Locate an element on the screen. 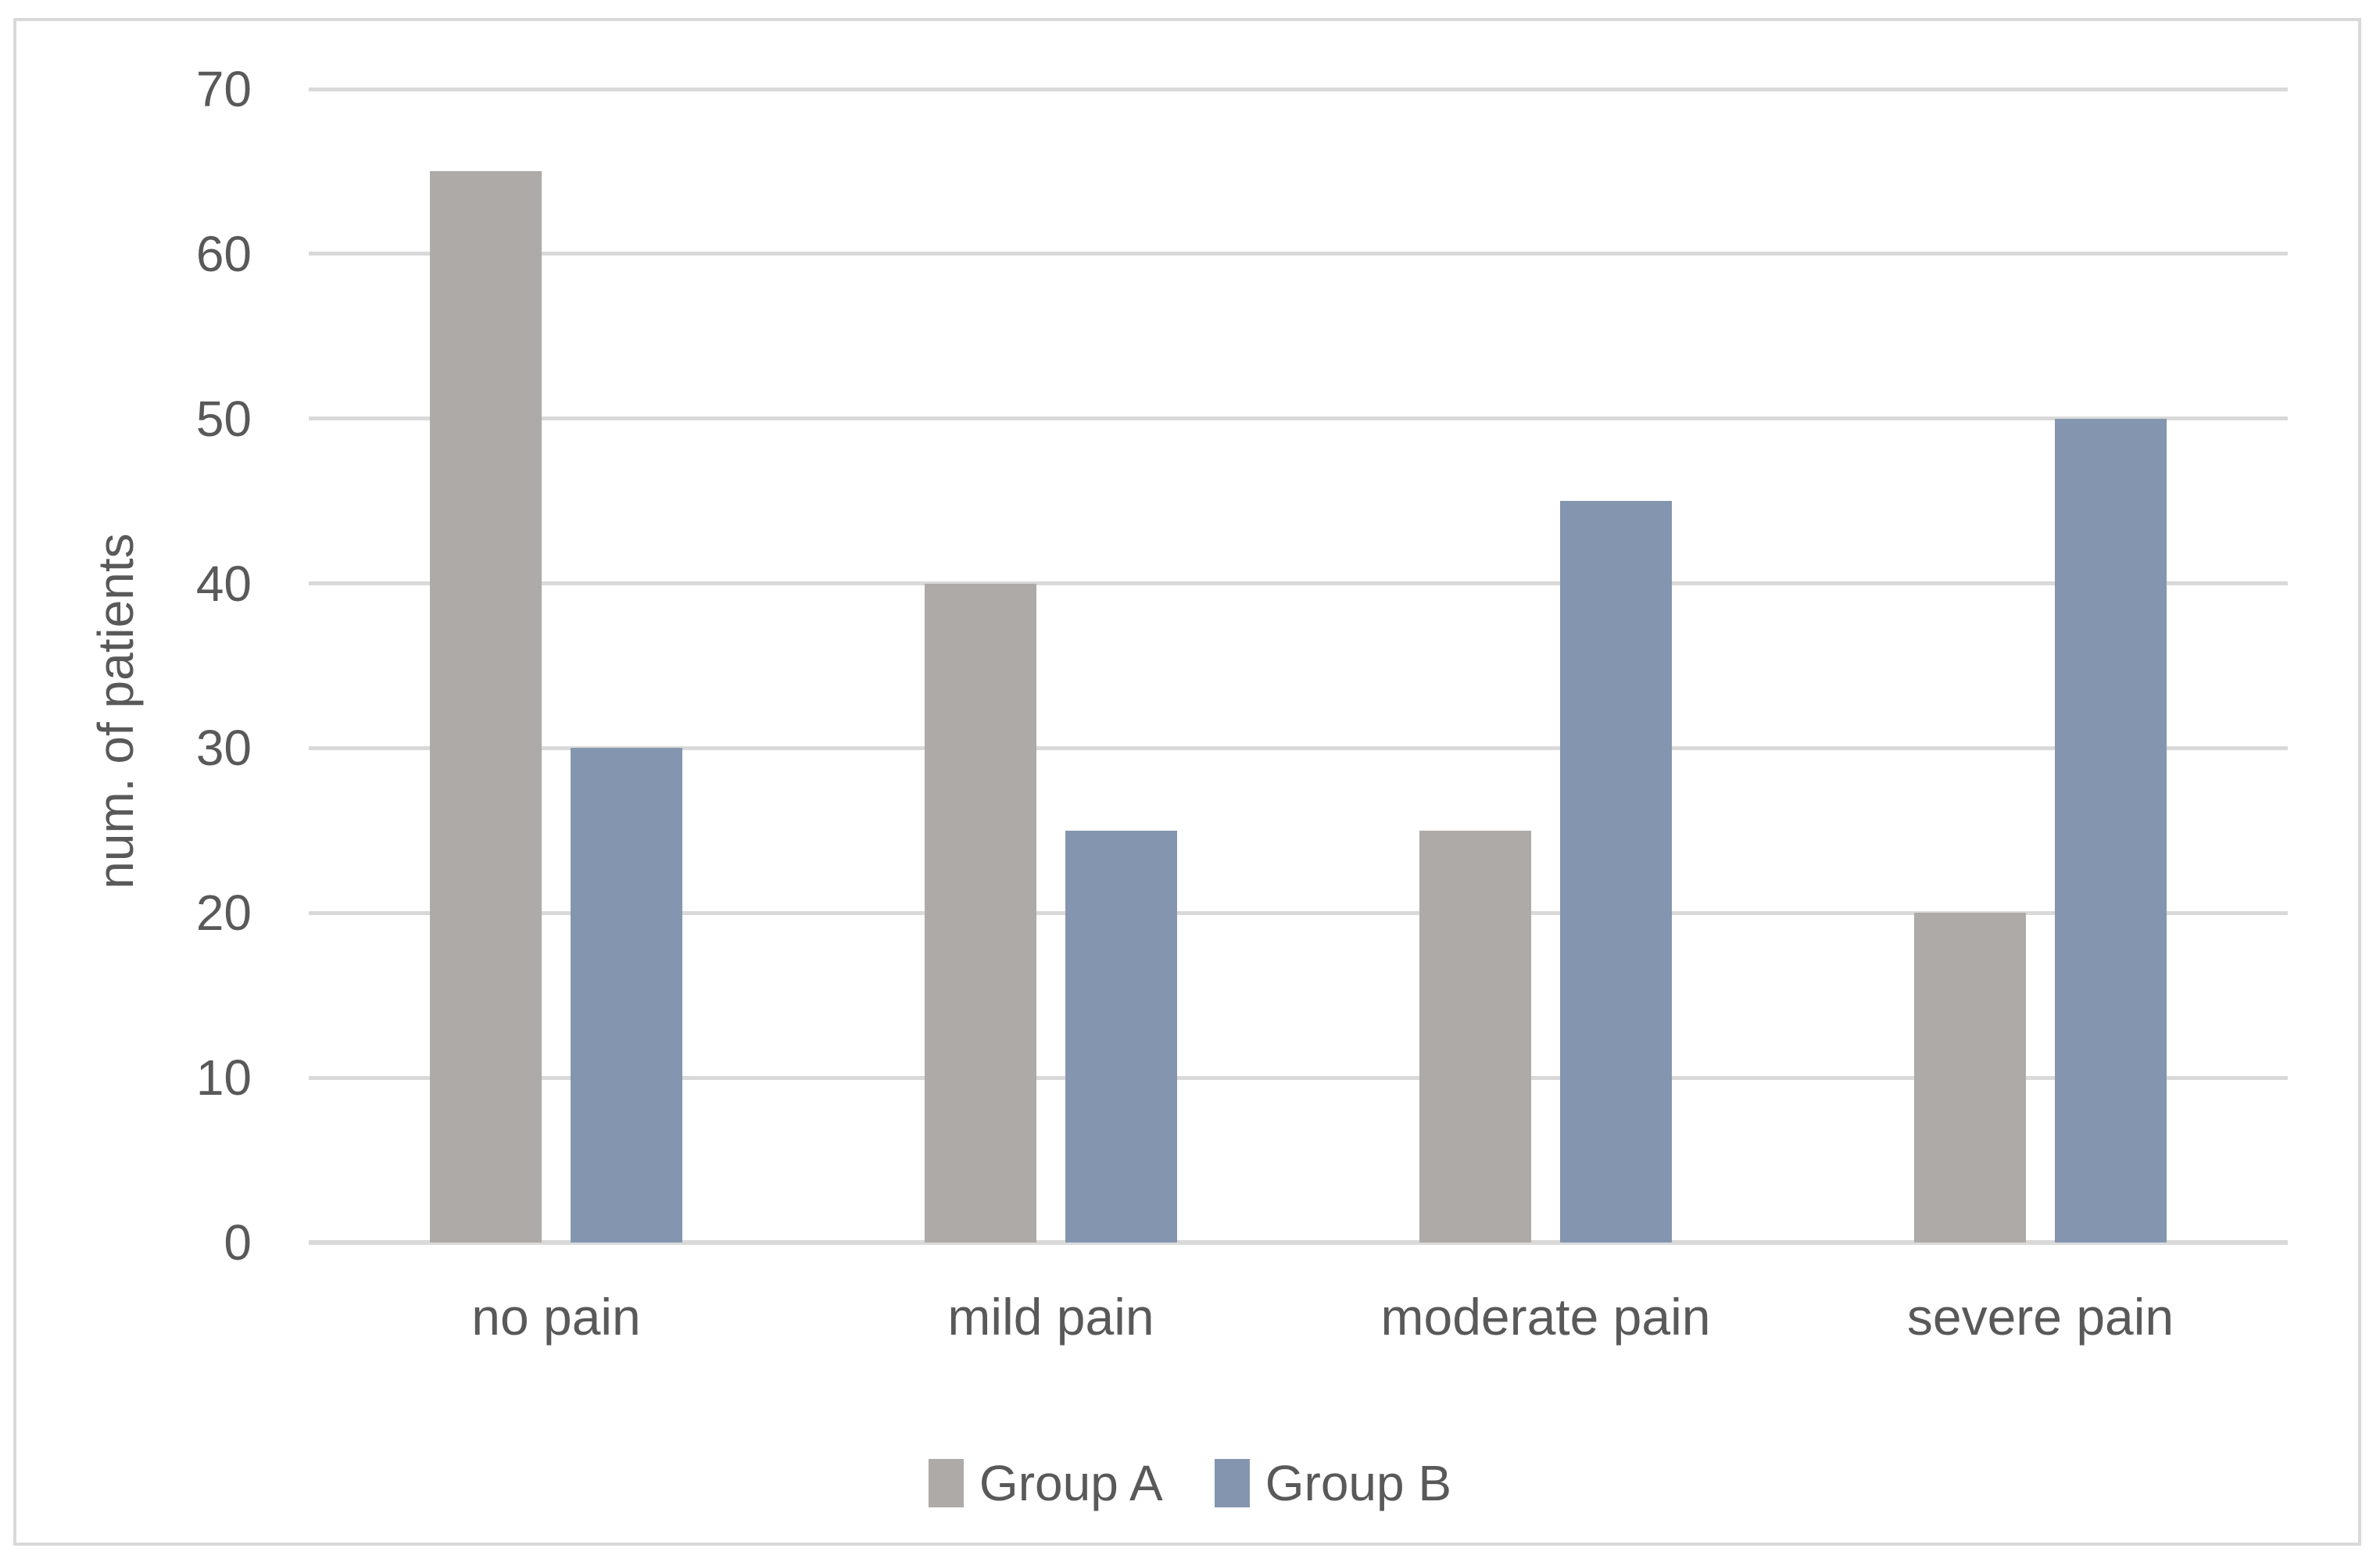 Image resolution: width=2380 pixels, height=1566 pixels. bar-group-a-mild-pain is located at coordinates (980, 912).